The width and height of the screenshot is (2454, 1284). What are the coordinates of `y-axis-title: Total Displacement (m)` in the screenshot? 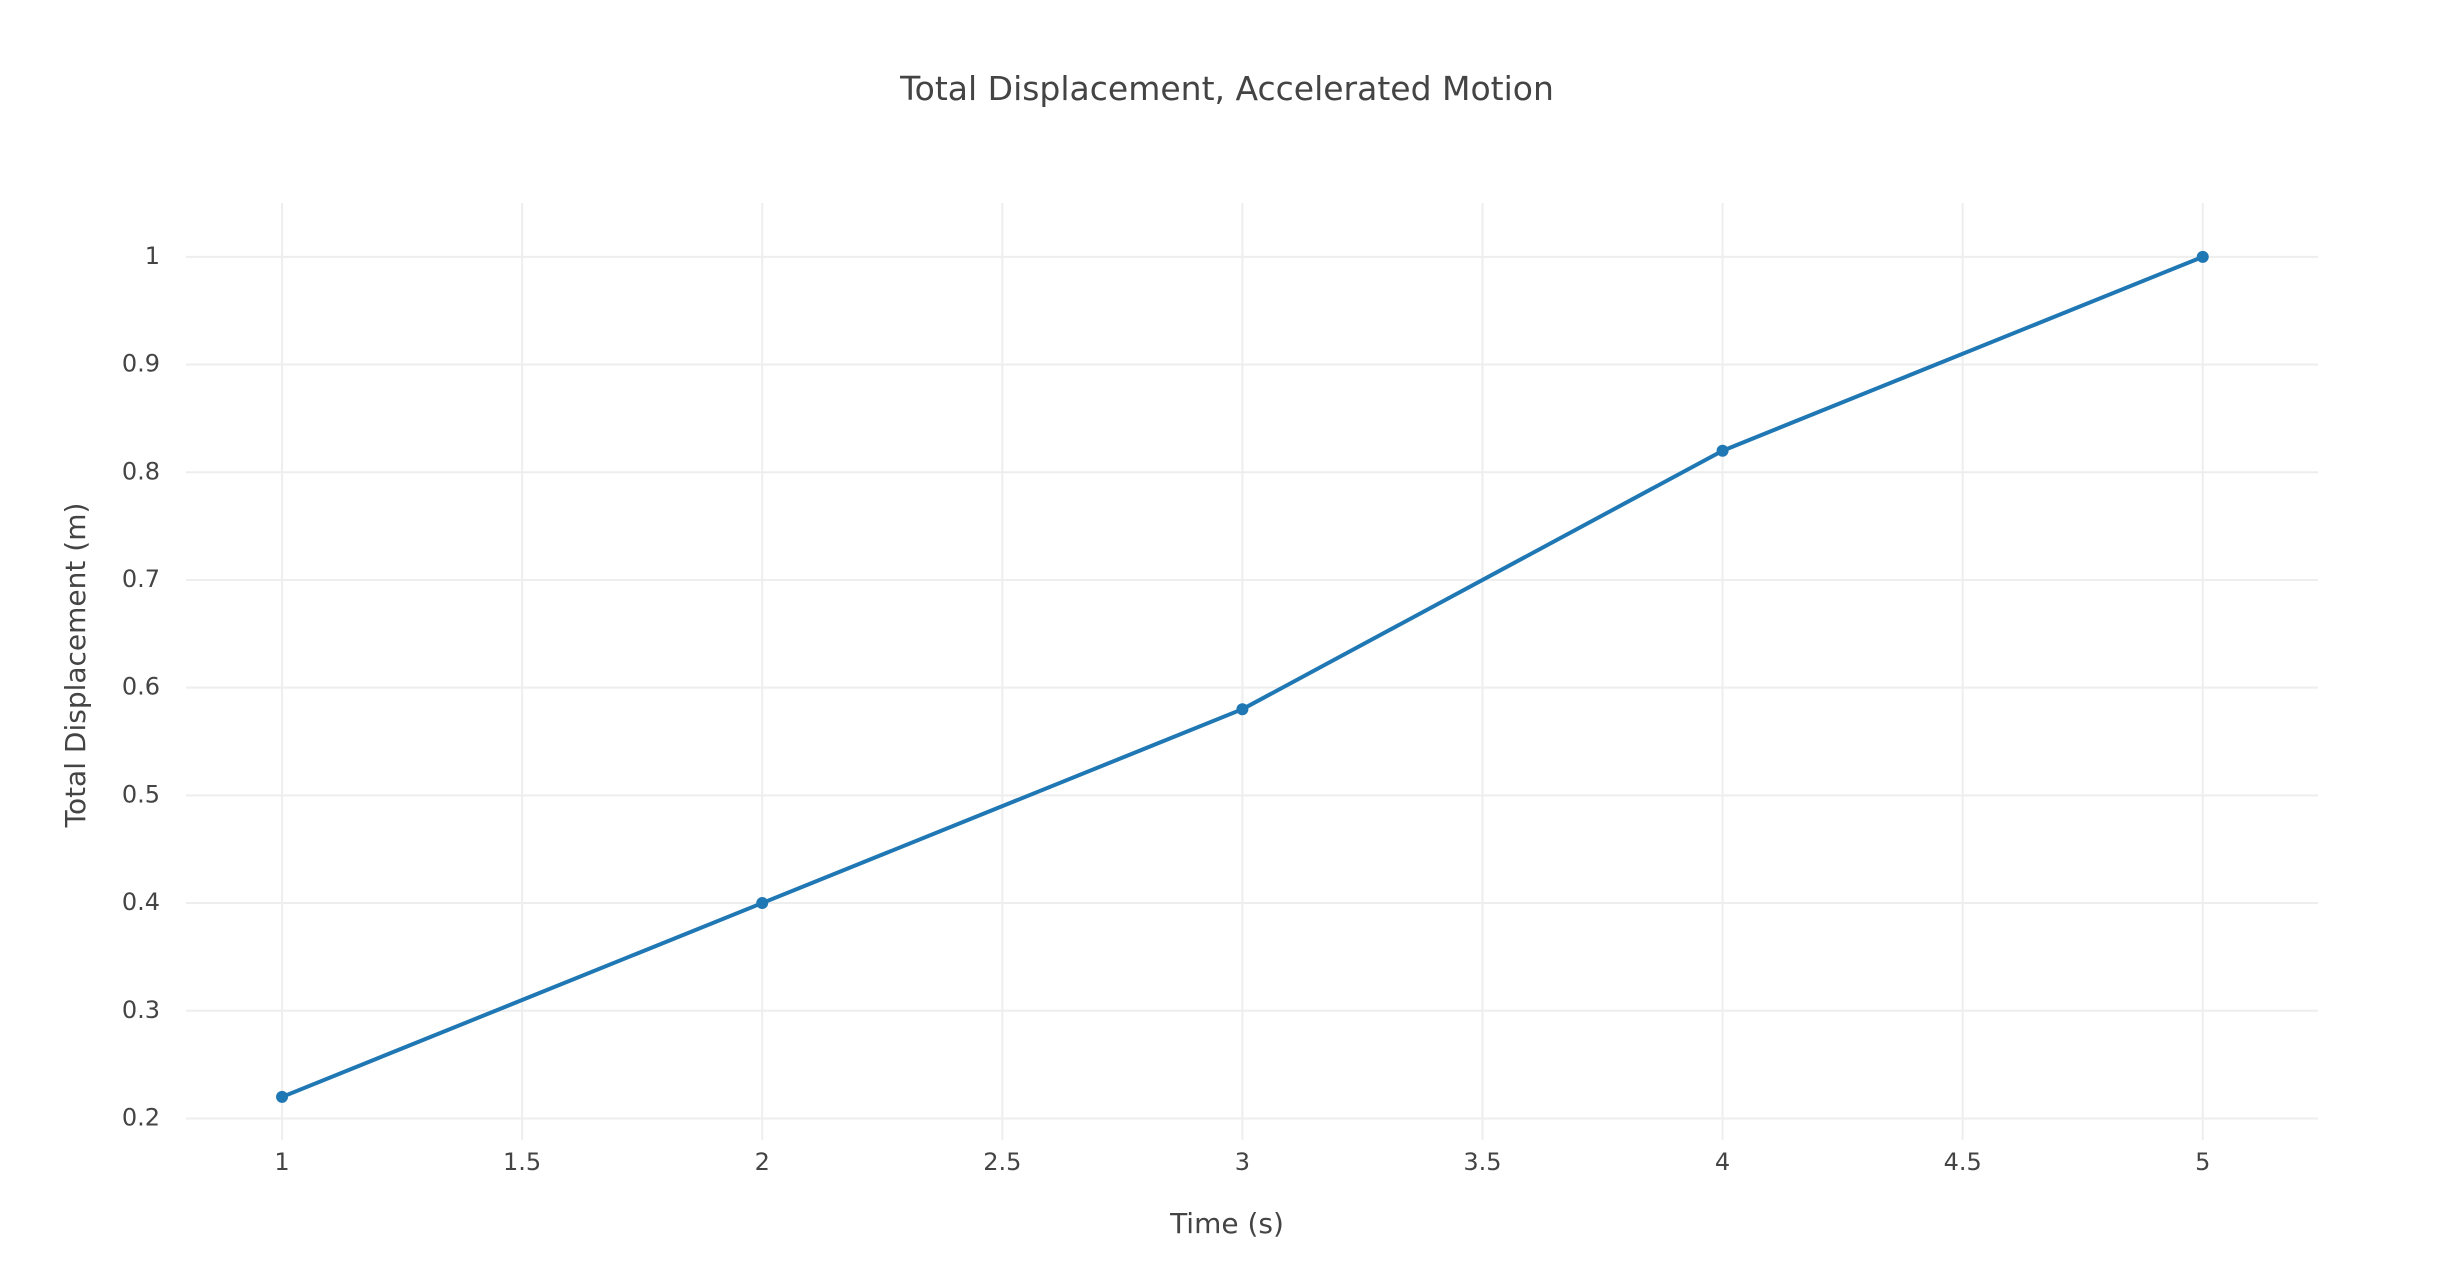 It's located at (75, 666).